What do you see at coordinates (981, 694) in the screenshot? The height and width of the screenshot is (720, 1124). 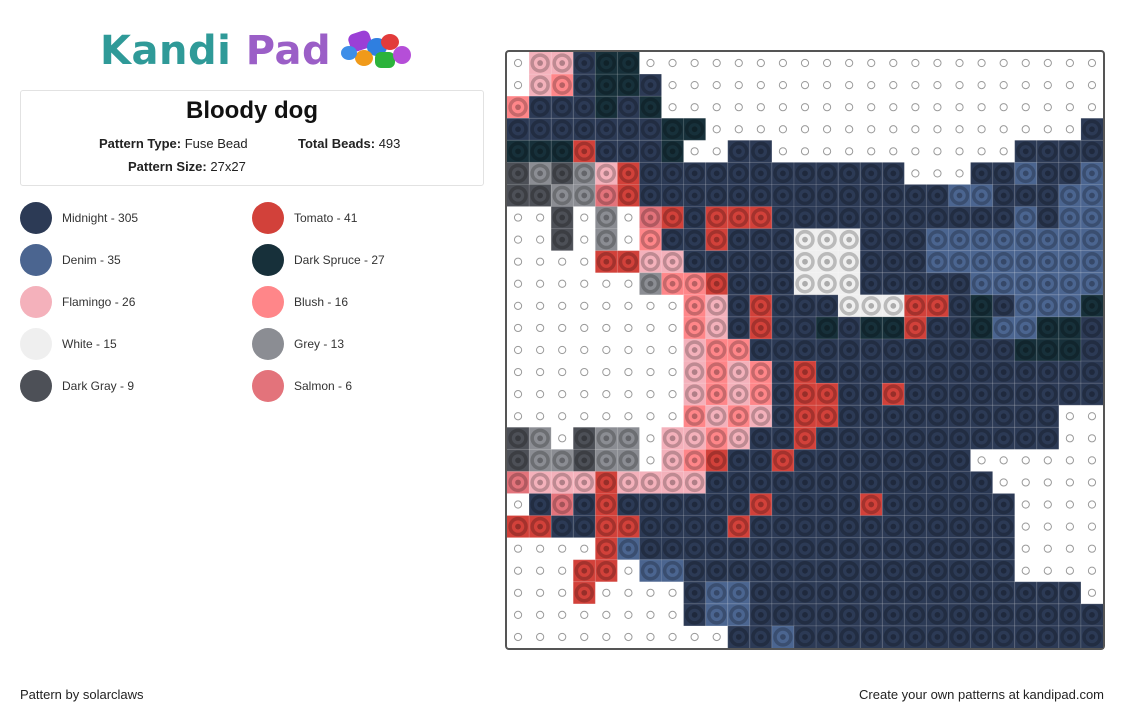 I see `create-patterns-link: Create your own patterns at kandipad.com` at bounding box center [981, 694].